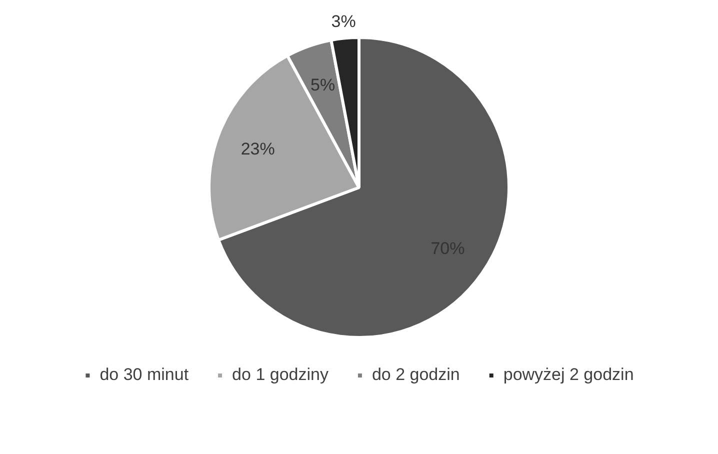 This screenshot has width=718, height=454. I want to click on data-label: 5%, so click(323, 84).